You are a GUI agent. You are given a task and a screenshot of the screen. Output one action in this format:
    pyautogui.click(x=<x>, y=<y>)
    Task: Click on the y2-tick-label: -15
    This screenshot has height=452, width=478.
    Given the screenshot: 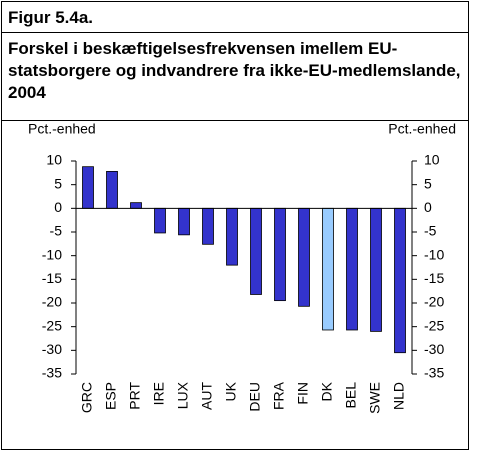 What is the action you would take?
    pyautogui.click(x=434, y=278)
    